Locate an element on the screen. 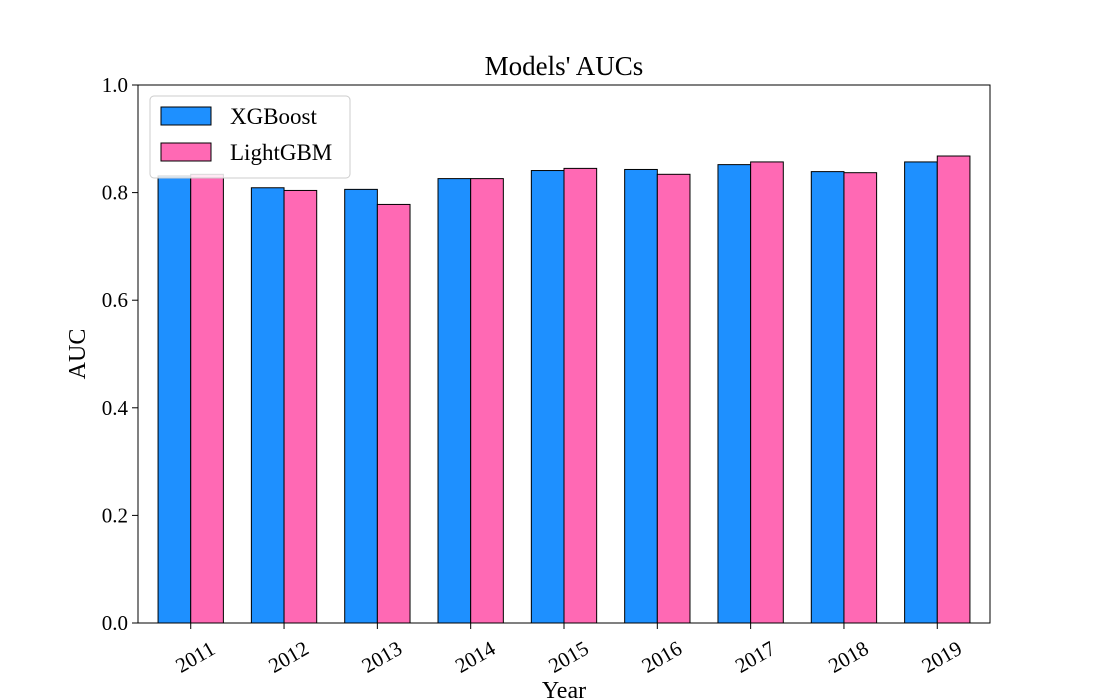  x-tick-label: 2015 is located at coordinates (568, 657).